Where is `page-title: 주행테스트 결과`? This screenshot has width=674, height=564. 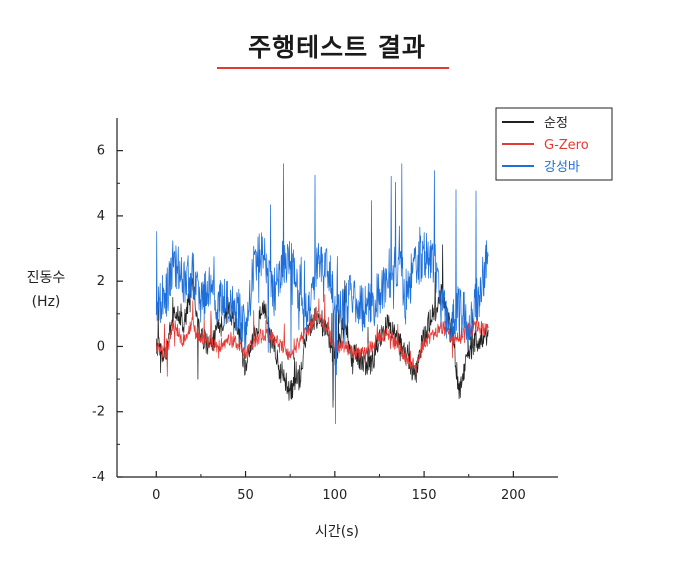 page-title: 주행테스트 결과 is located at coordinates (337, 47).